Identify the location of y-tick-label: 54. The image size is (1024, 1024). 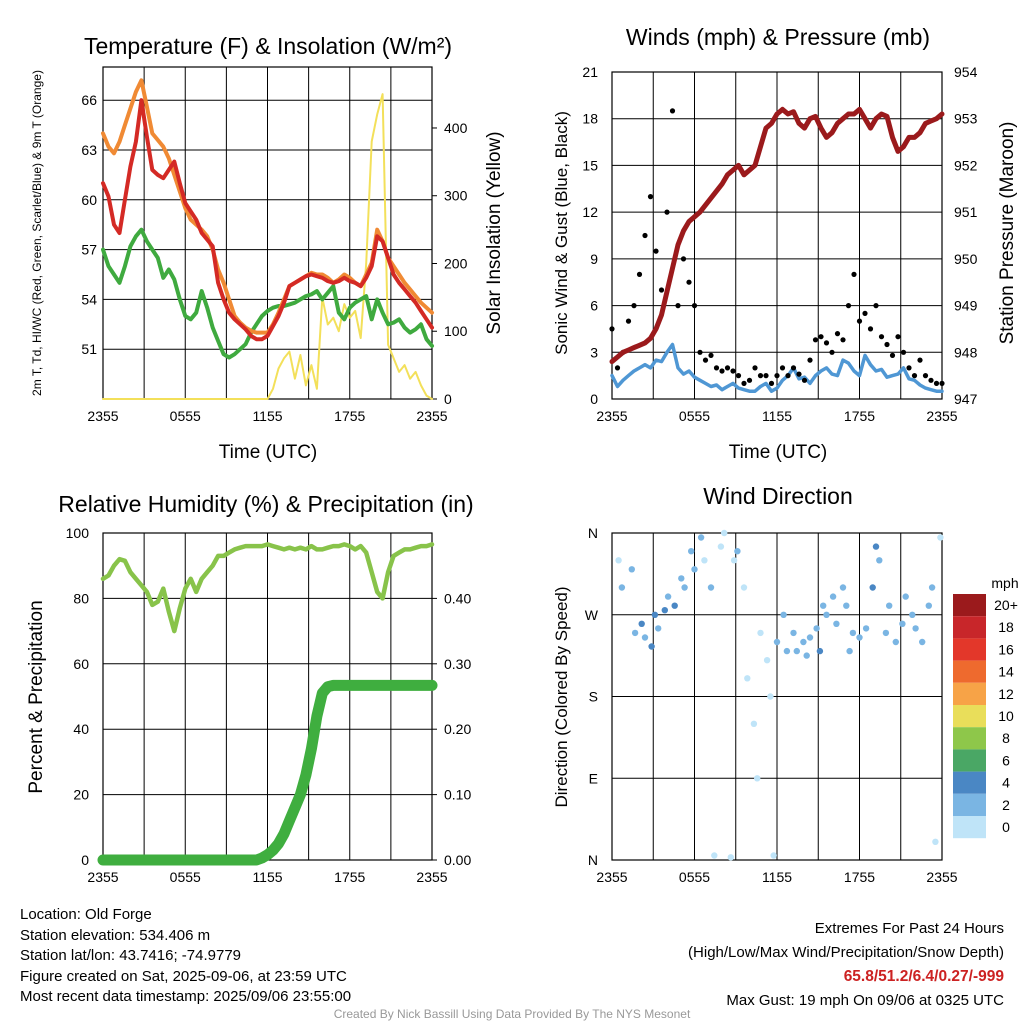
(89, 299).